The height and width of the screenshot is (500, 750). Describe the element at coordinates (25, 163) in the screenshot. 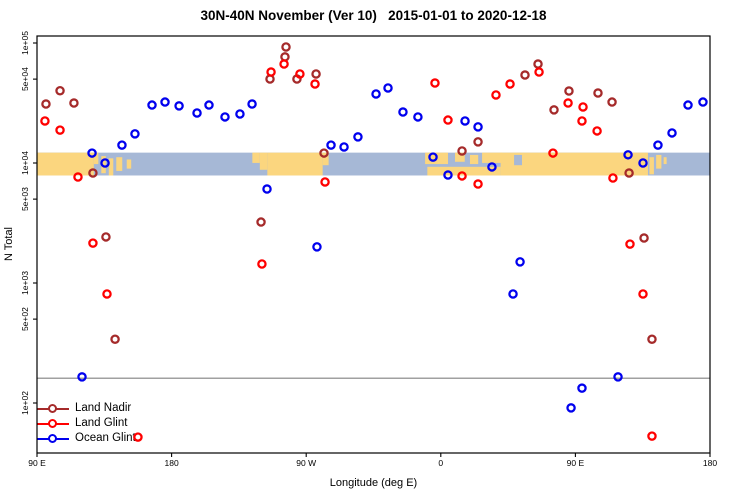

I see `y-tick-label: 1e+04` at that location.